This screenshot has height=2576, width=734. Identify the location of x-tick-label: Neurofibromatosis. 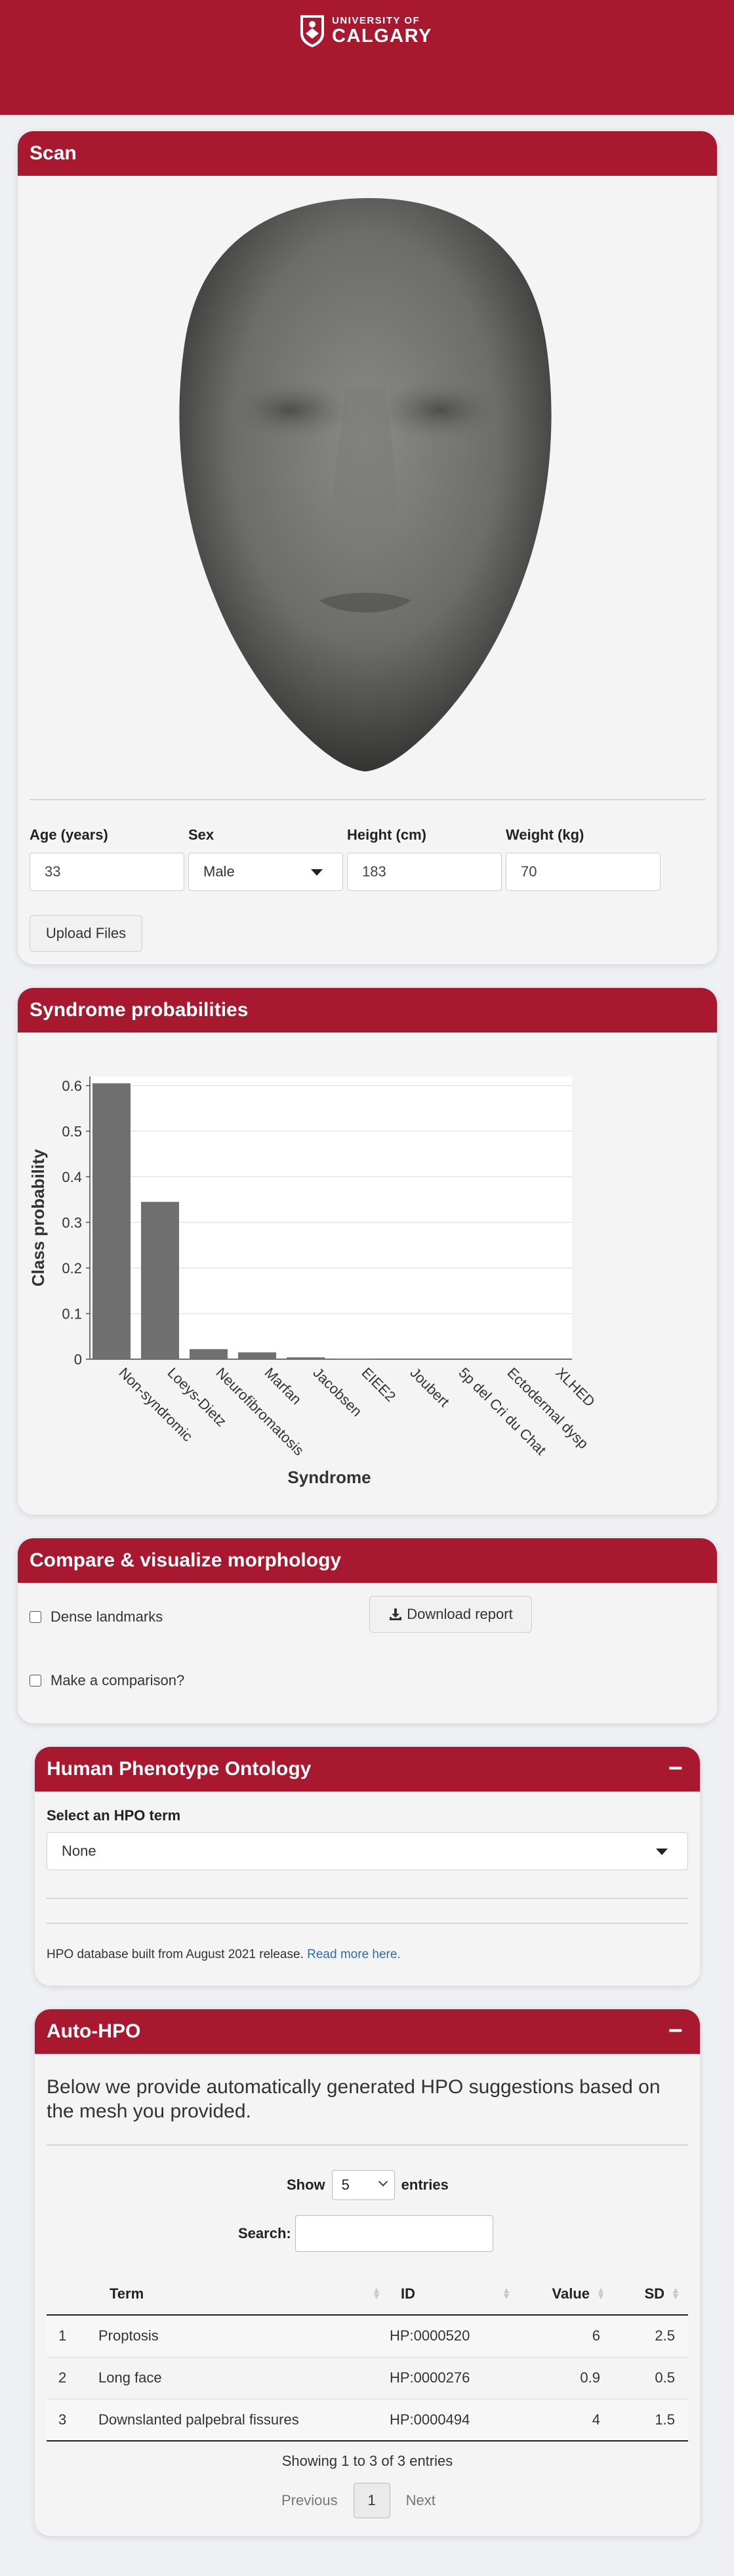
(260, 1411).